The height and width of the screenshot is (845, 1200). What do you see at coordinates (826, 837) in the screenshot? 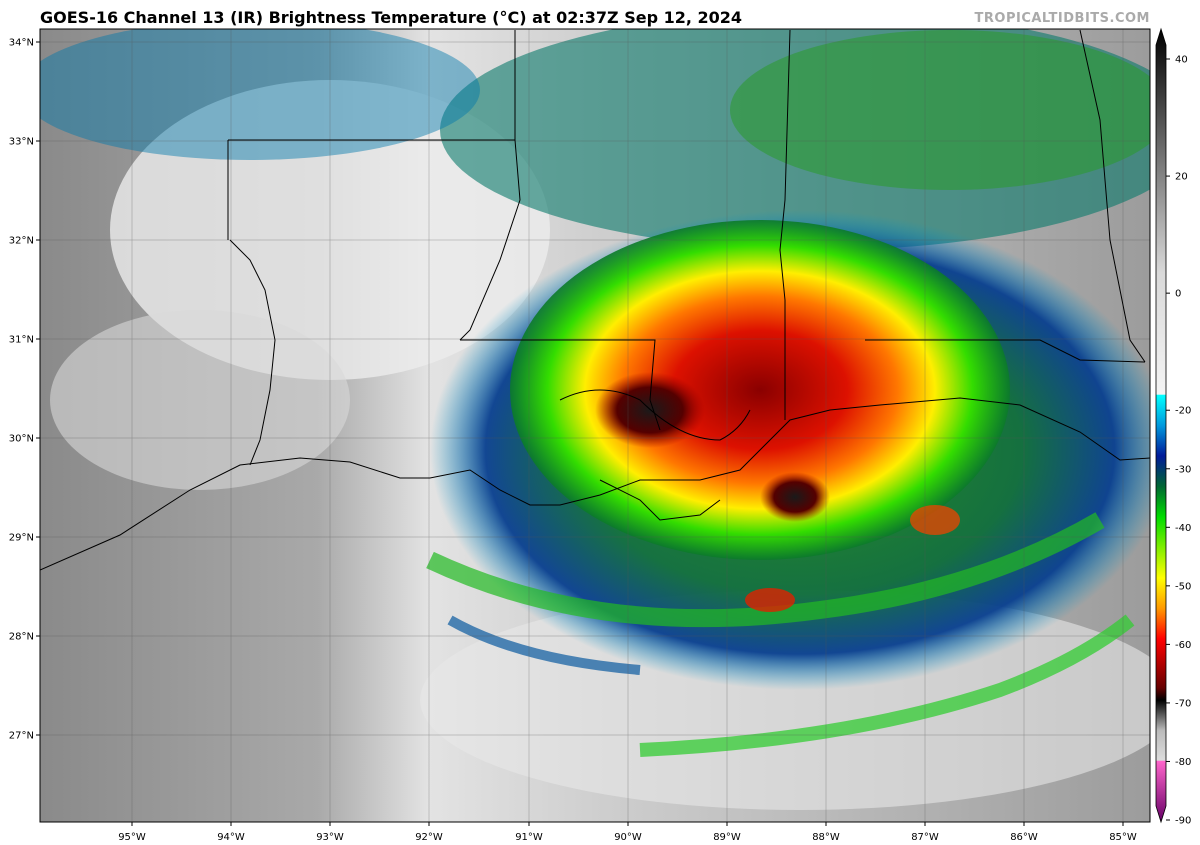
I see `lon-label: 88°W` at bounding box center [826, 837].